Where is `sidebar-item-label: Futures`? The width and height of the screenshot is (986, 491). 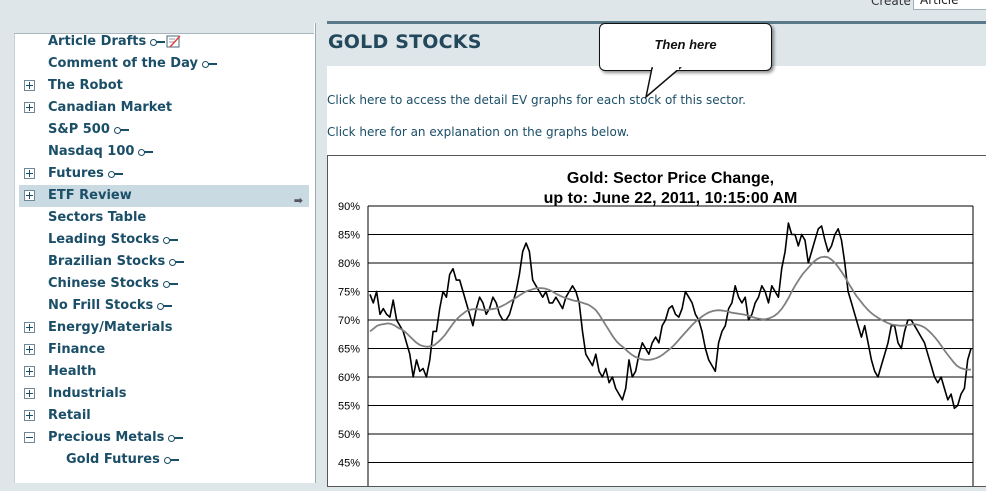
sidebar-item-label: Futures is located at coordinates (85, 174).